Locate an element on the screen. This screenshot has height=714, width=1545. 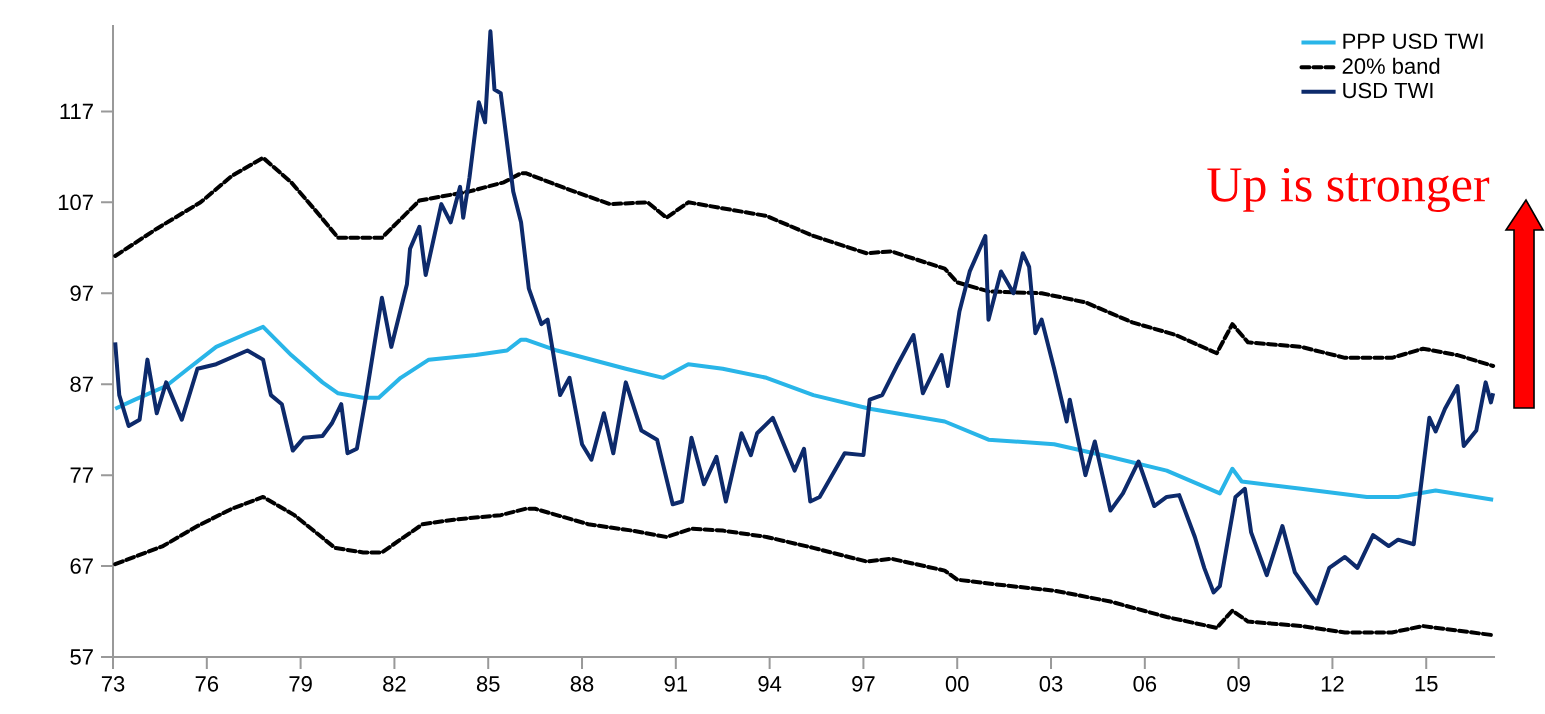
x-tick-label: 15 is located at coordinates (1426, 684).